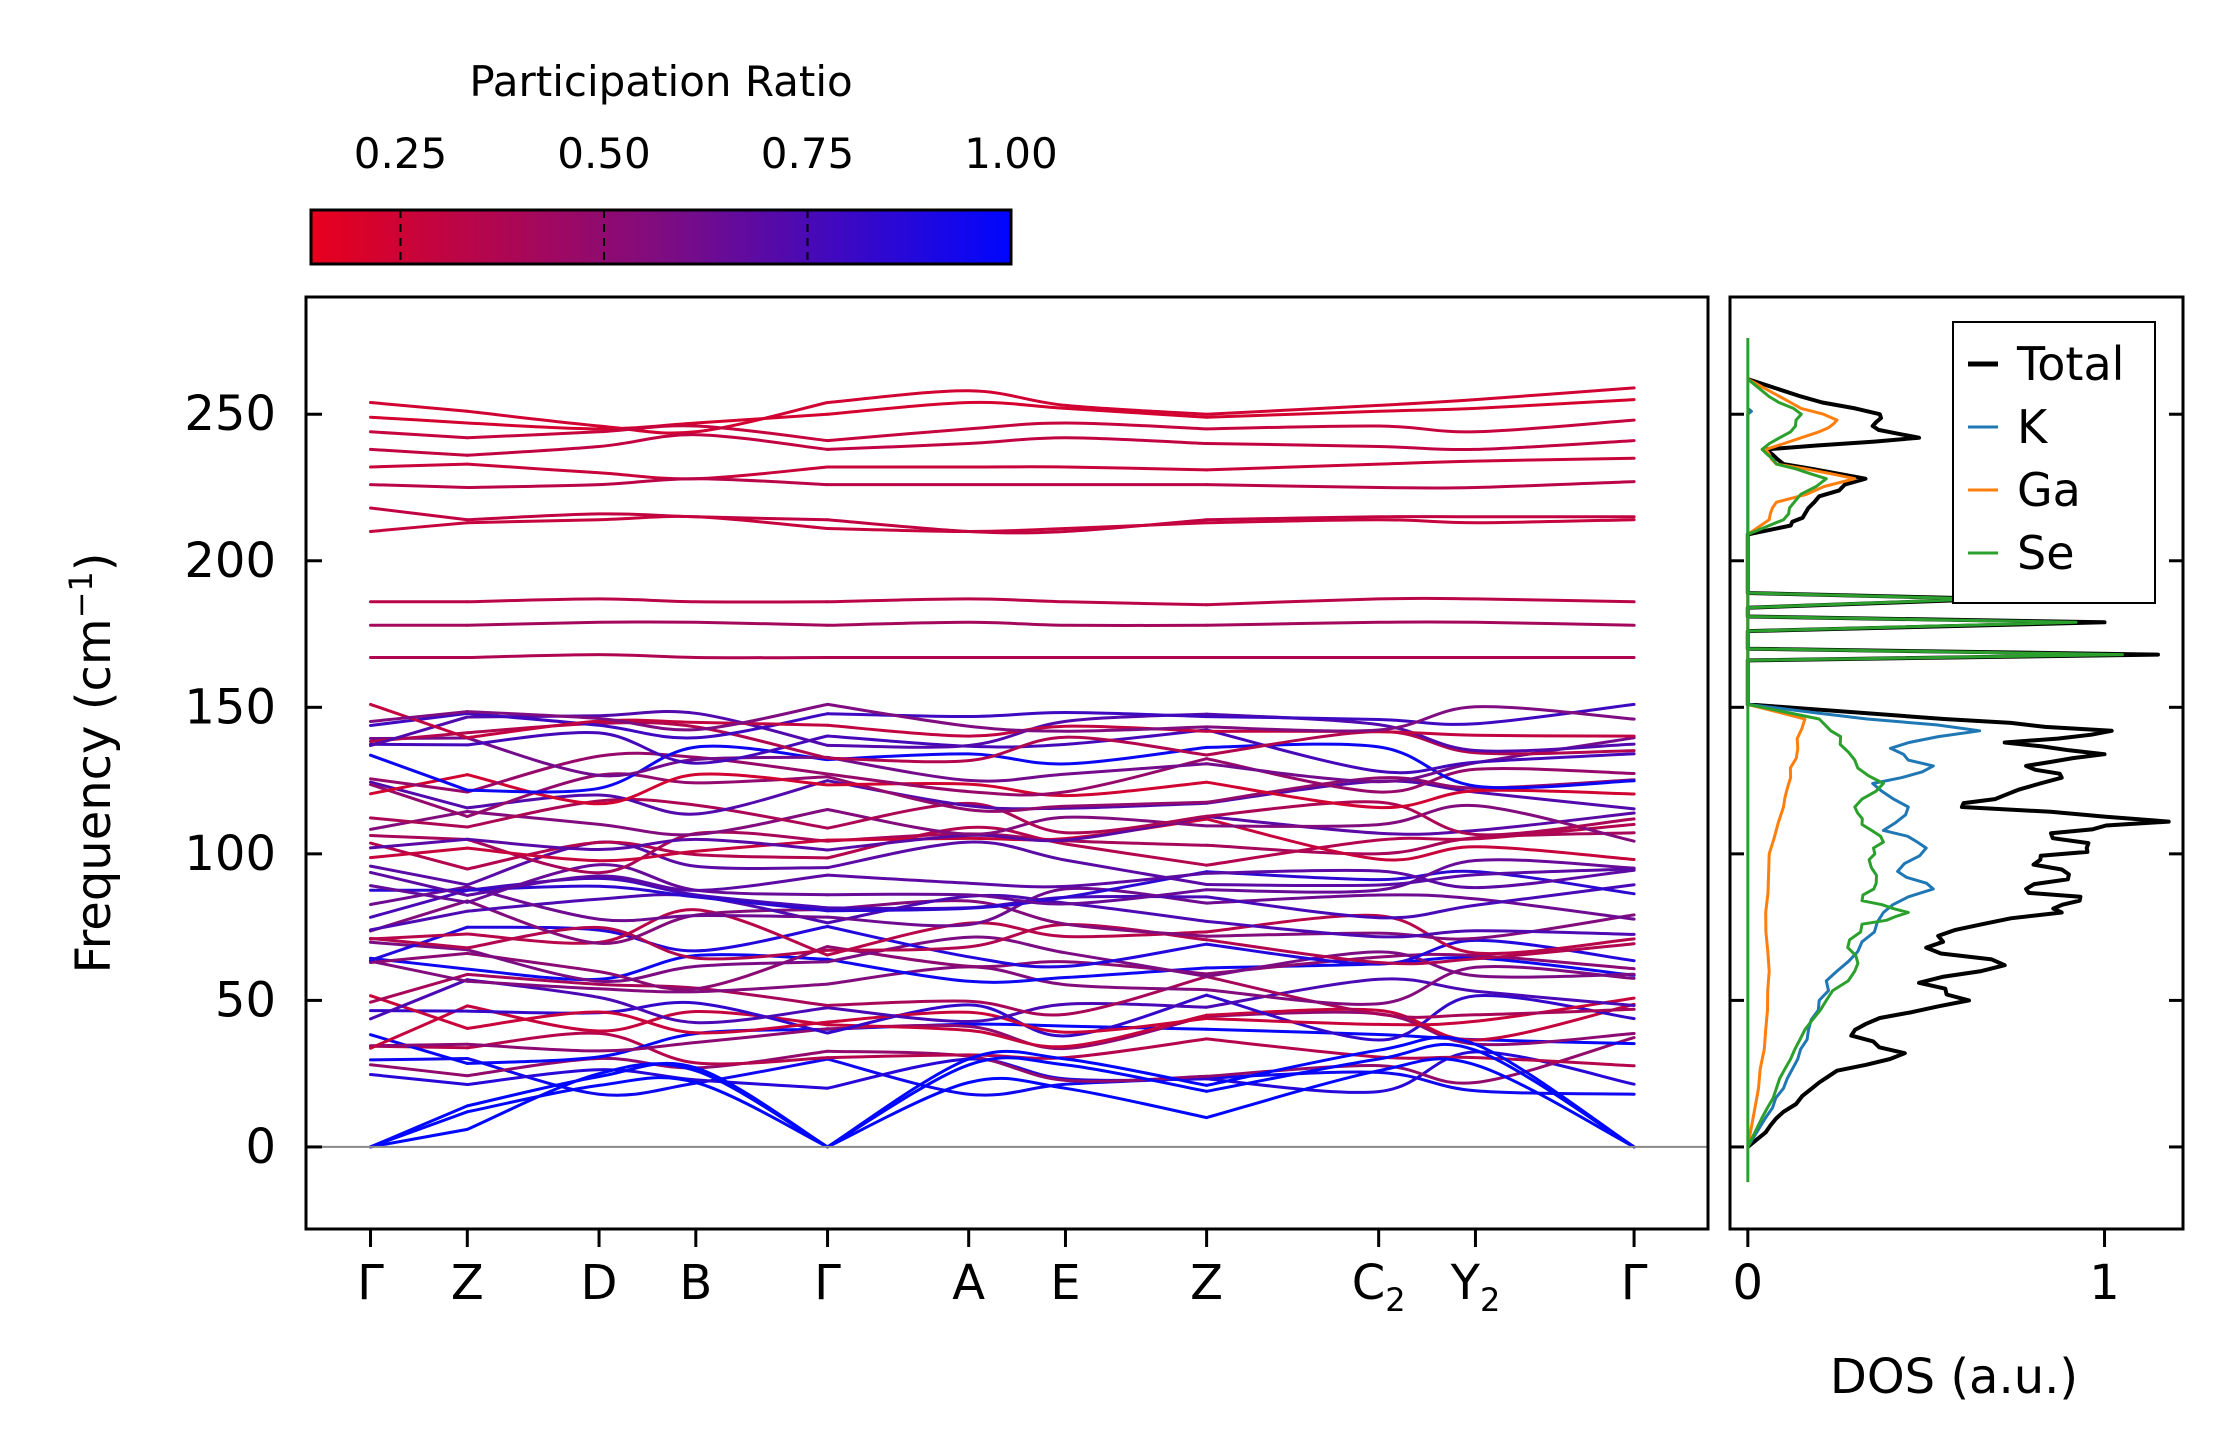  I want to click on legend-label: K, so click(2033, 427).